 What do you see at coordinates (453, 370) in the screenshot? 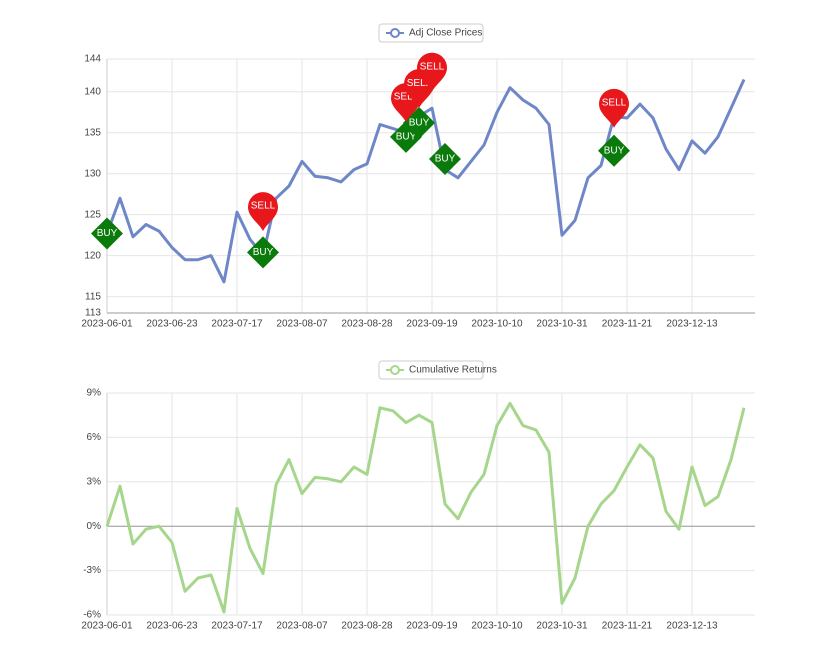
I see `legend-label: Cumulative Returns` at bounding box center [453, 370].